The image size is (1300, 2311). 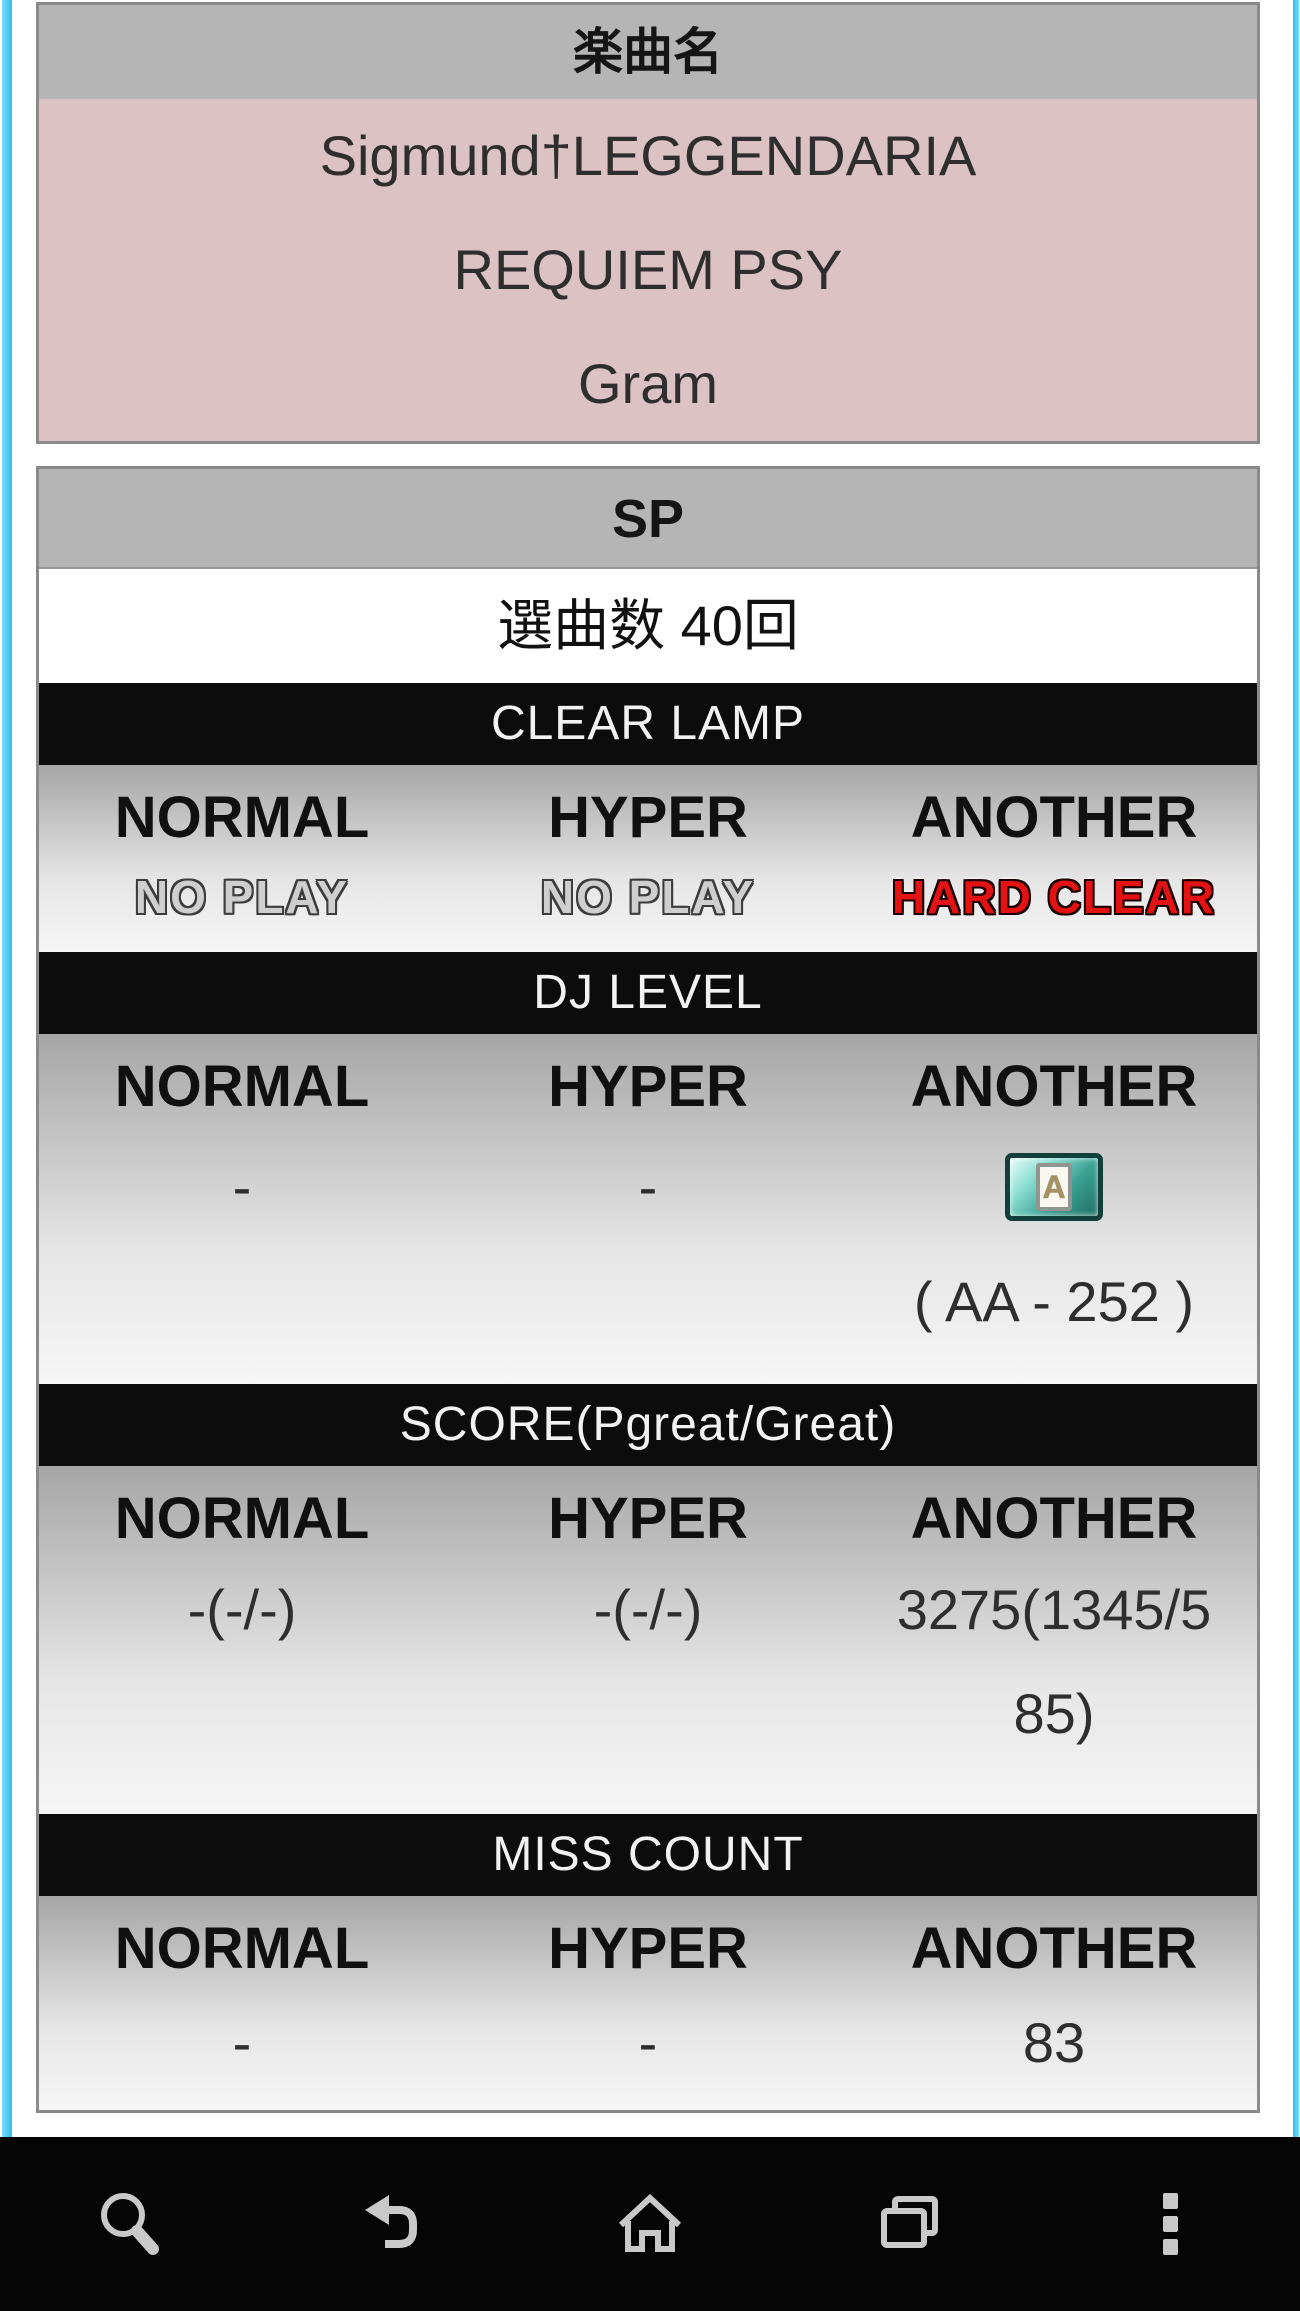 What do you see at coordinates (648, 155) in the screenshot?
I see `song-title: Sigmund†LEGGENDARIA` at bounding box center [648, 155].